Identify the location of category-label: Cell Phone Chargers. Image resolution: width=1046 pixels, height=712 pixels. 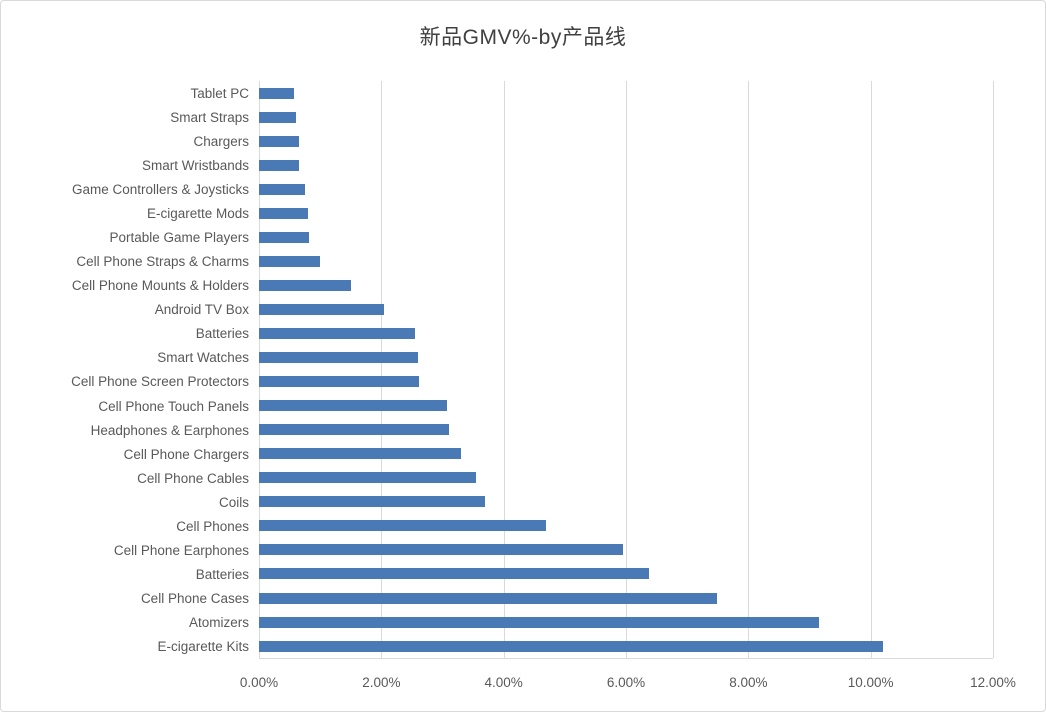
(186, 454).